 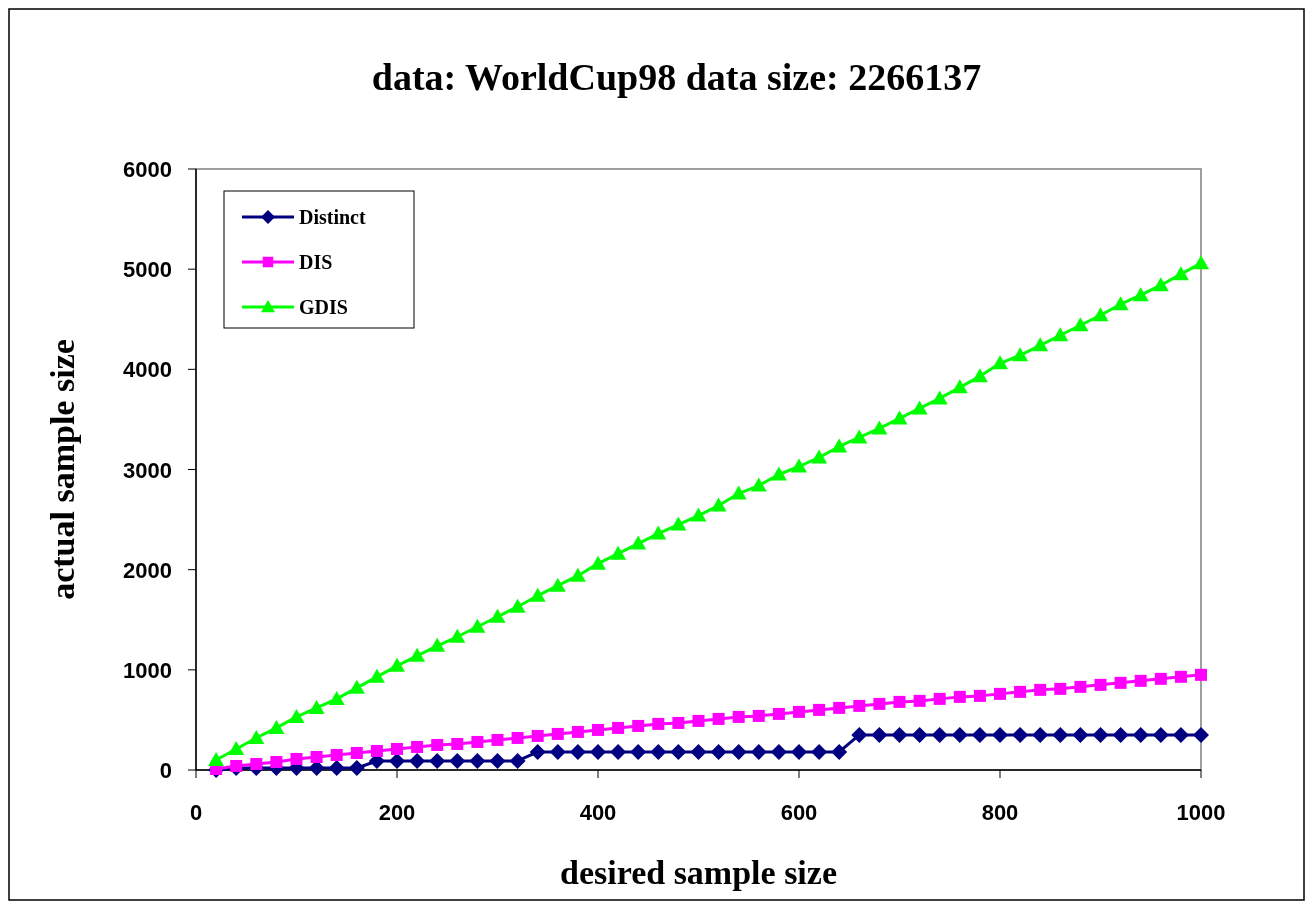 I want to click on x-tick-label: 0, so click(x=196, y=812).